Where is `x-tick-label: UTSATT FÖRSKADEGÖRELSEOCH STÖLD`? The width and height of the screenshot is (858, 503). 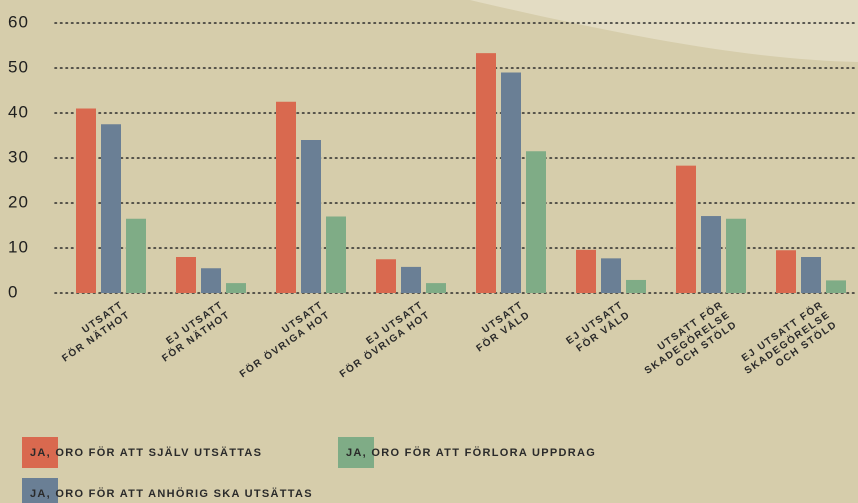
x-tick-label: UTSATT FÖRSKADEGÖRELSEOCH STÖLD is located at coordinates (687, 342).